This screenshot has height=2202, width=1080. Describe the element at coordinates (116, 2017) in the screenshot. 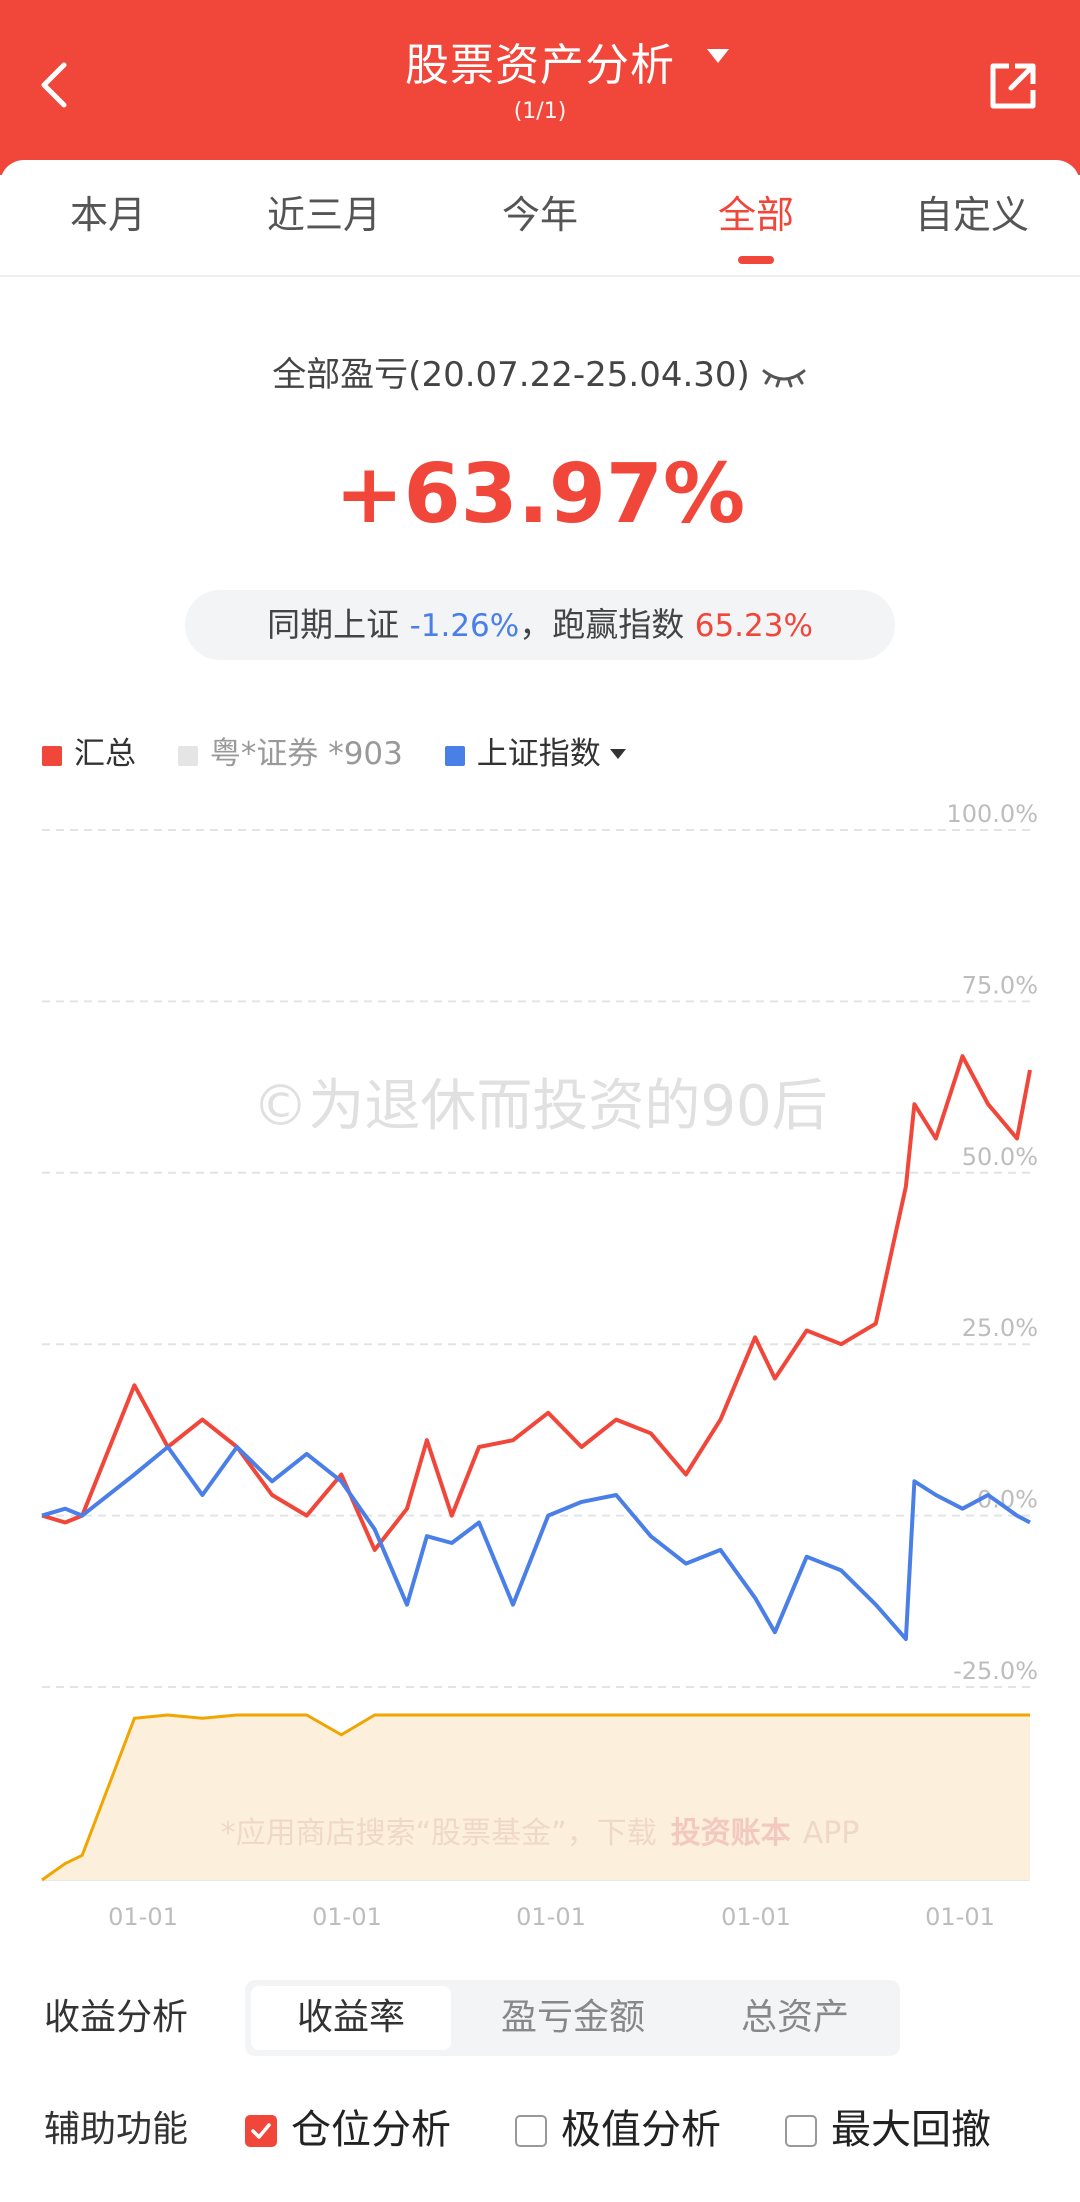

I see `analysis-label: 收益分析` at that location.